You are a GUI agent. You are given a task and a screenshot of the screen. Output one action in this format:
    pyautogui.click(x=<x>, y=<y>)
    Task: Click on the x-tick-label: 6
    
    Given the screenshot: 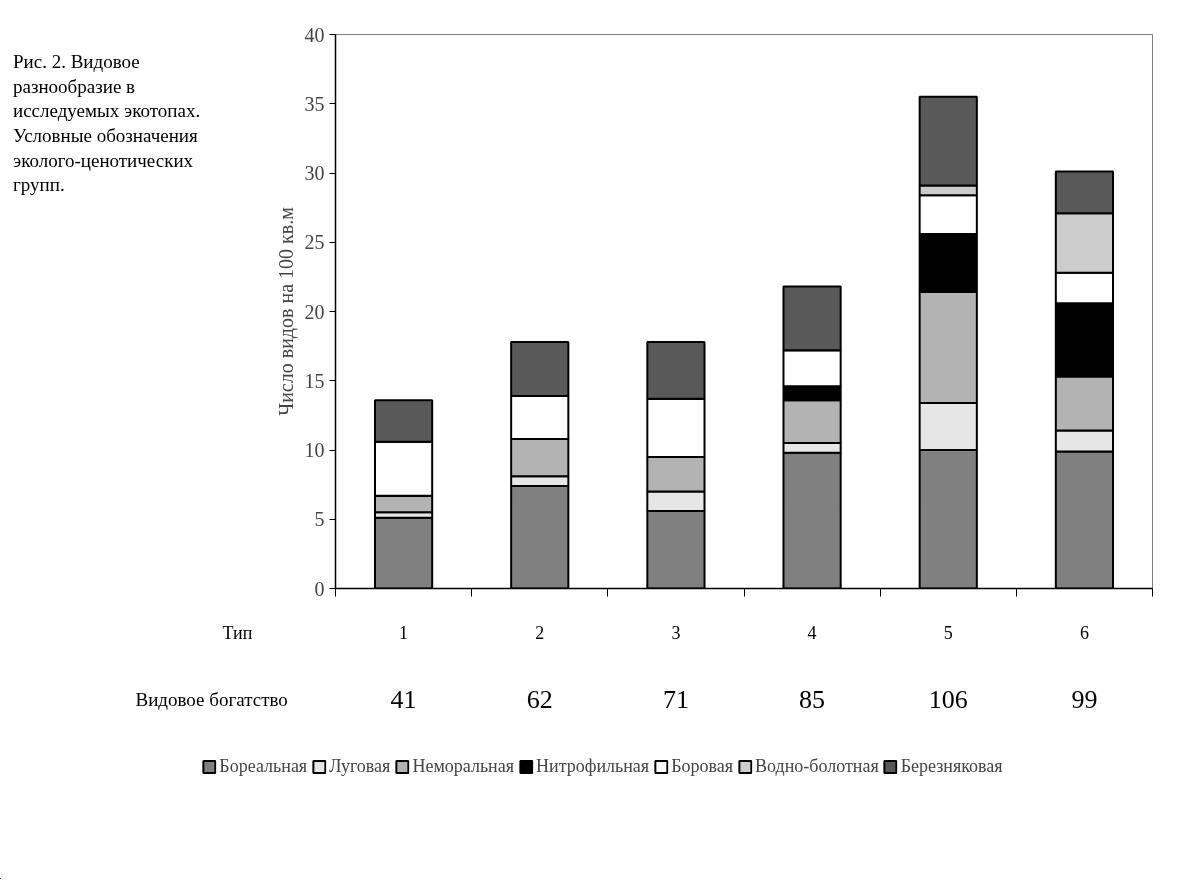 What is the action you would take?
    pyautogui.click(x=1084, y=633)
    